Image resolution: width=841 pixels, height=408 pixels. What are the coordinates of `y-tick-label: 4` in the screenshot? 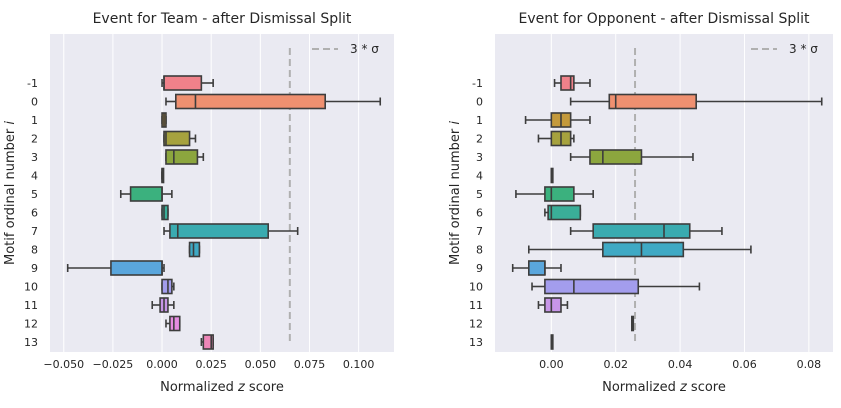 It's located at (34, 176).